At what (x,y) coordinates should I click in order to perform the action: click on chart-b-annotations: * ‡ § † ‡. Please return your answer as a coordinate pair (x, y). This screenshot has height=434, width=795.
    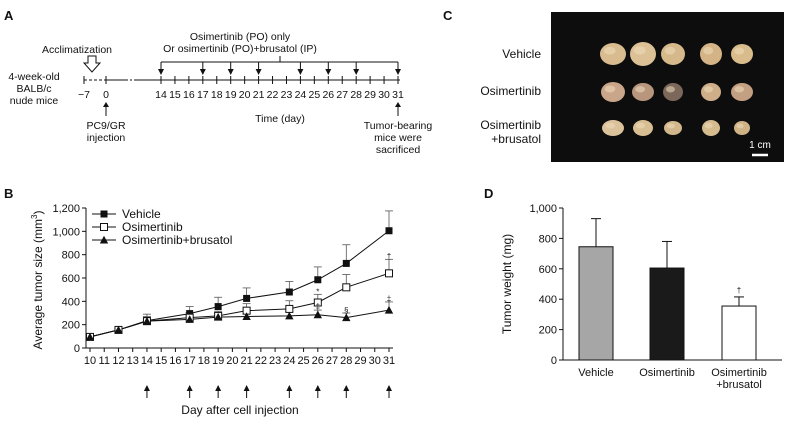
    Looking at the image, I should click on (354, 283).